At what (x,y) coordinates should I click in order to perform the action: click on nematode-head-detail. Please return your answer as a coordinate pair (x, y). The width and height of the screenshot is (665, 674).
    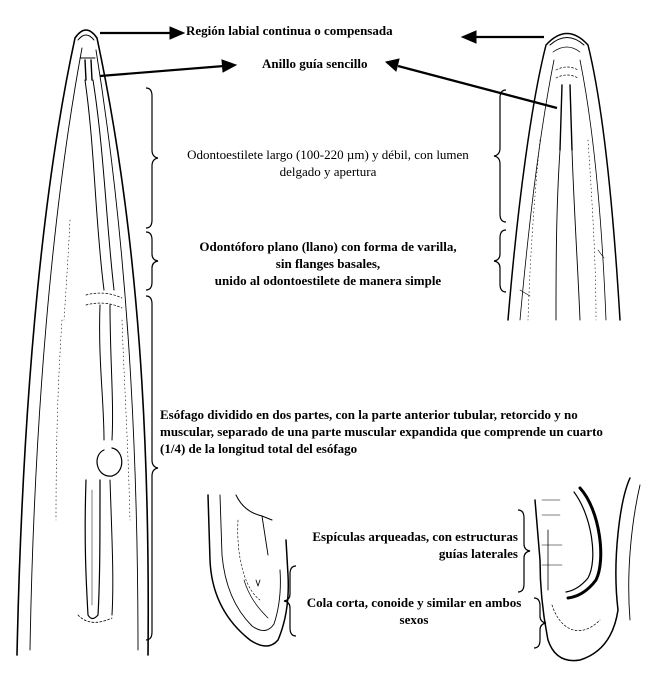
    Looking at the image, I should click on (564, 176).